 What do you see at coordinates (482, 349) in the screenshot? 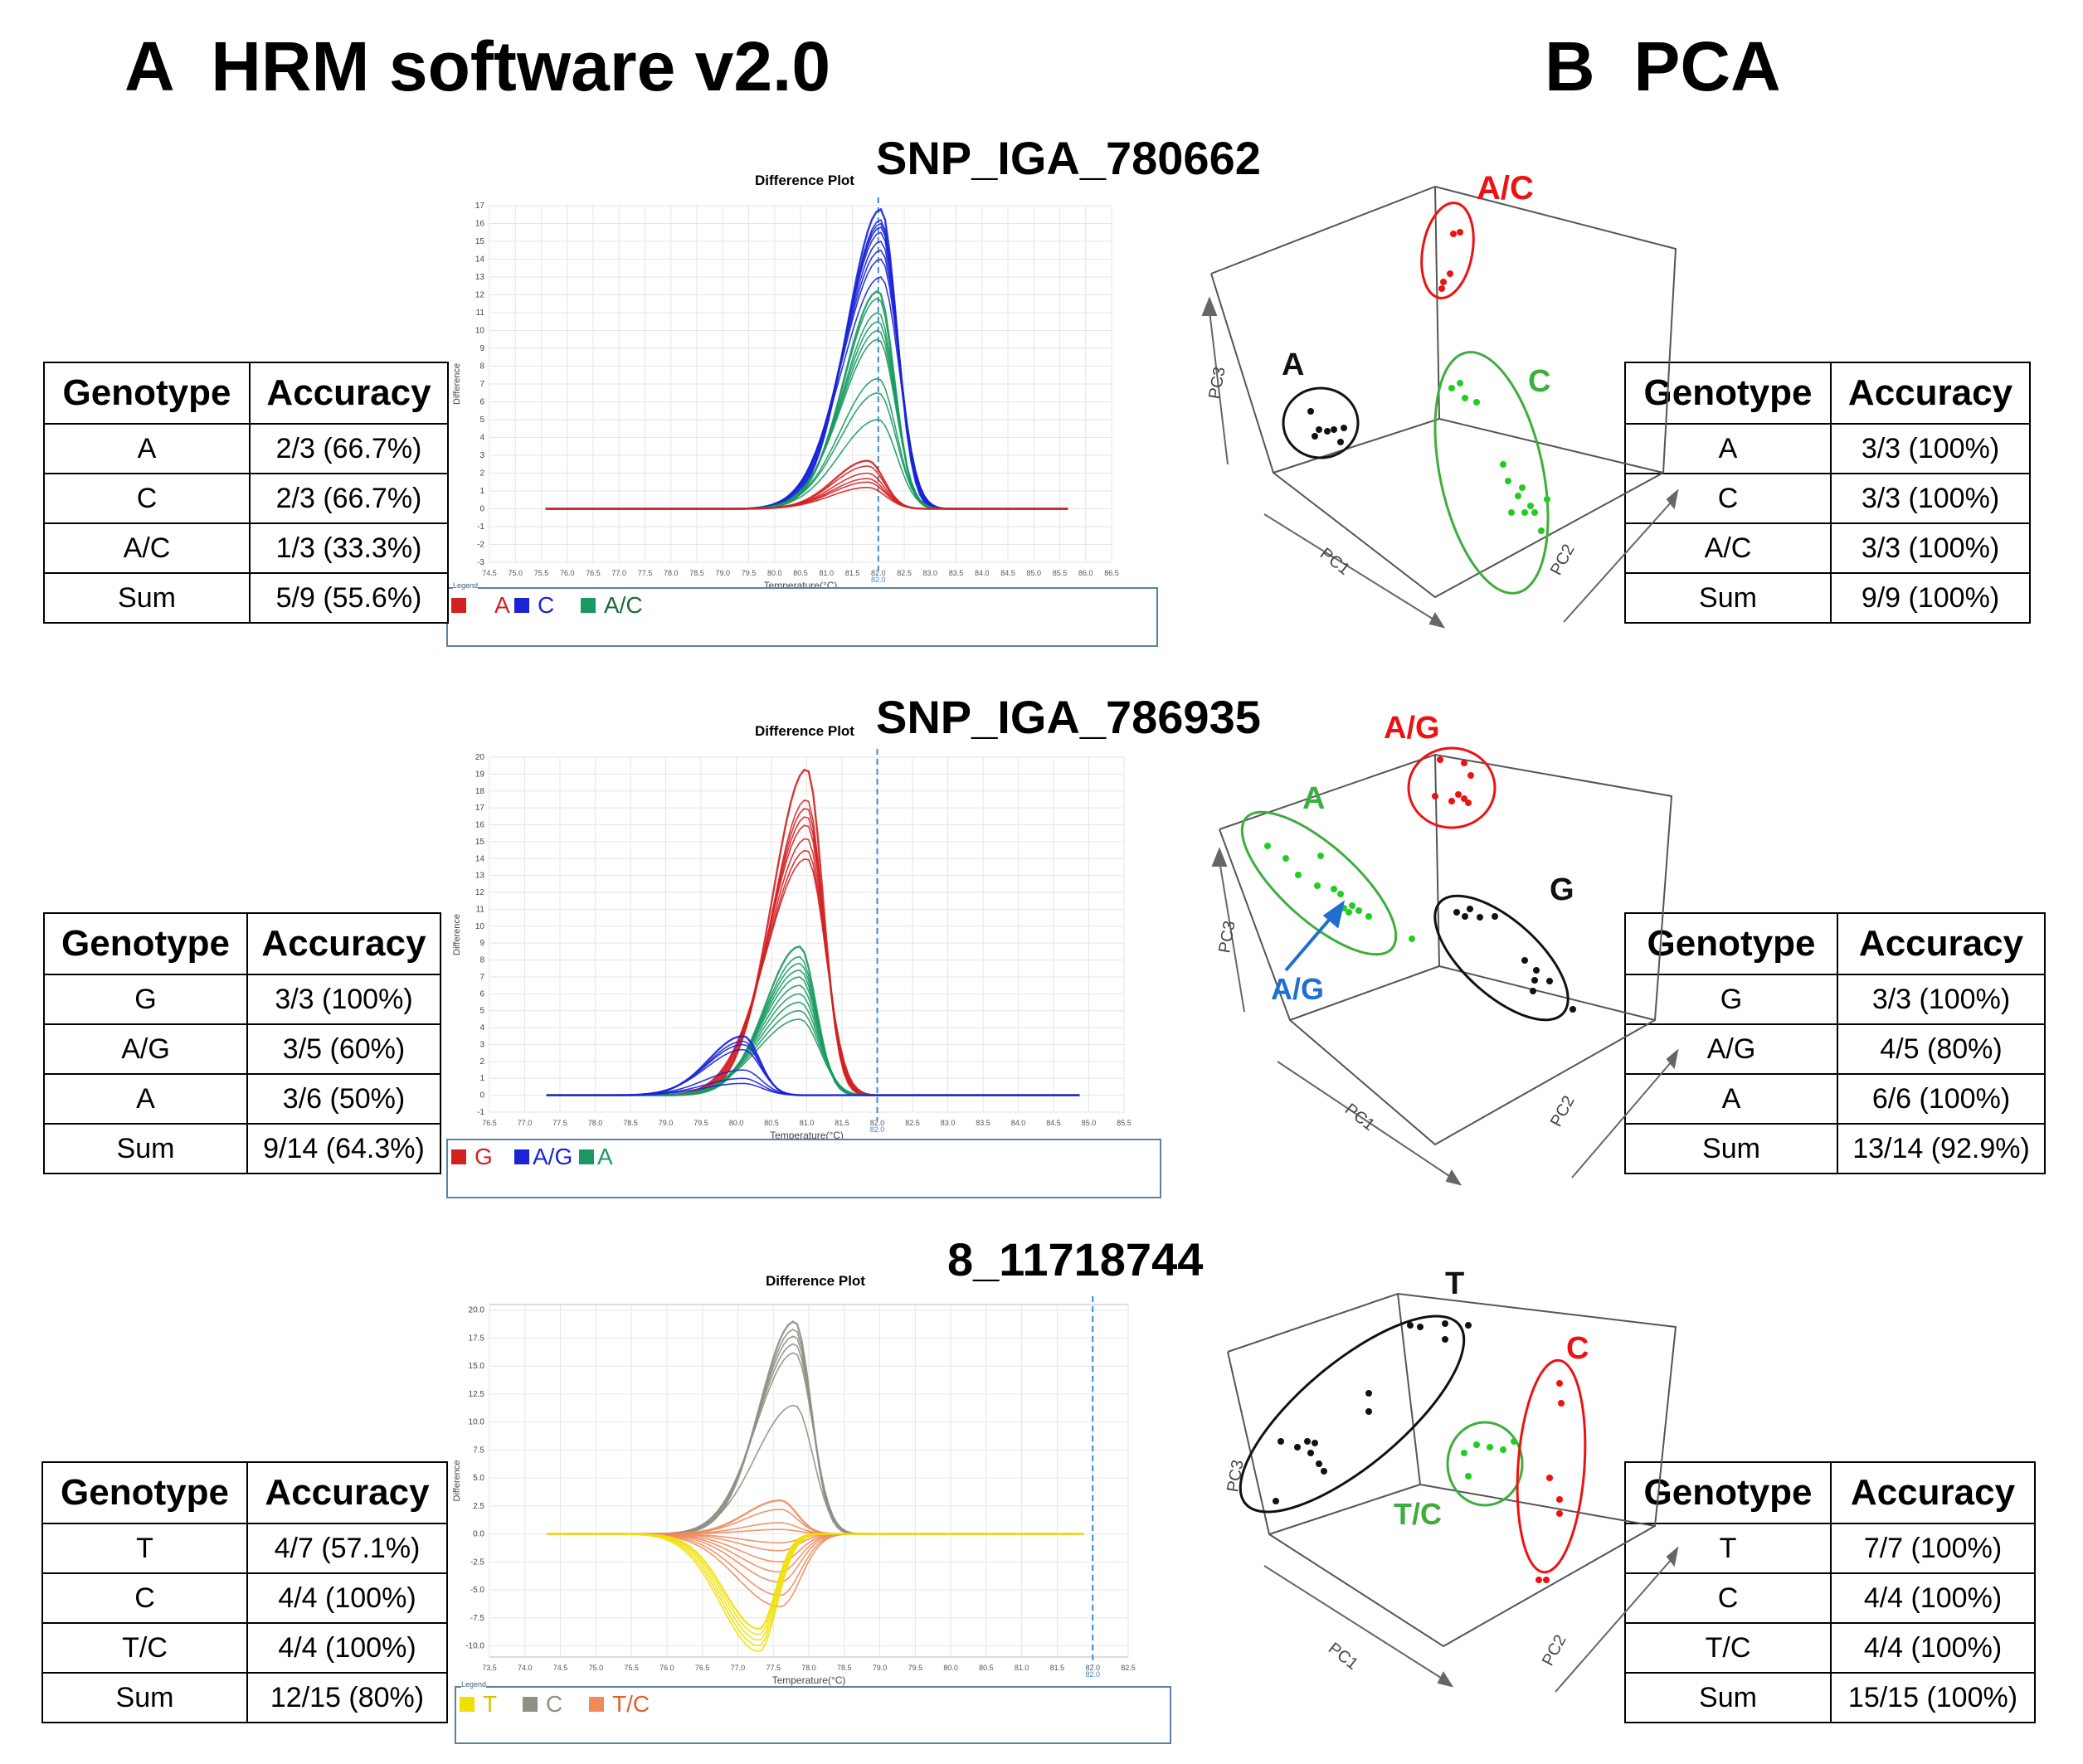
I see `y-tick-label: 9` at bounding box center [482, 349].